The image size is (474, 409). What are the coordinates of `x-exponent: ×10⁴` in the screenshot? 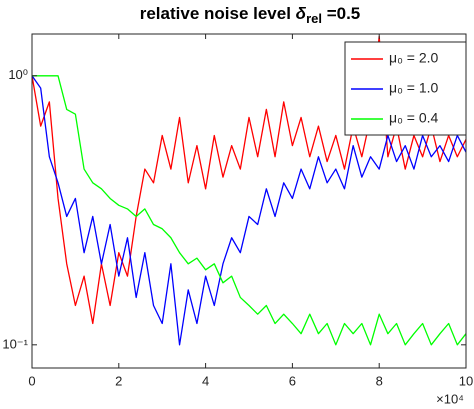 It's located at (450, 398).